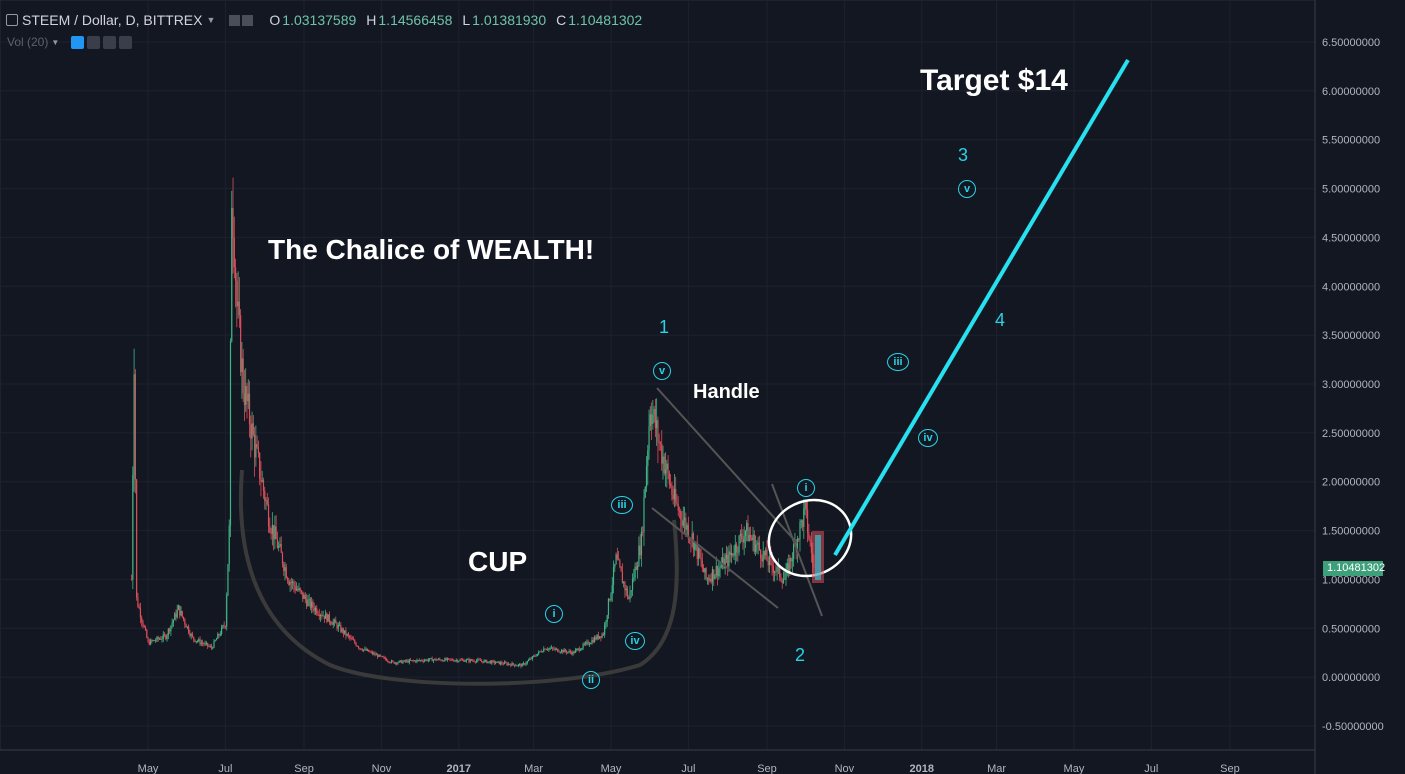  I want to click on time-tick-label: Nov, so click(382, 768).